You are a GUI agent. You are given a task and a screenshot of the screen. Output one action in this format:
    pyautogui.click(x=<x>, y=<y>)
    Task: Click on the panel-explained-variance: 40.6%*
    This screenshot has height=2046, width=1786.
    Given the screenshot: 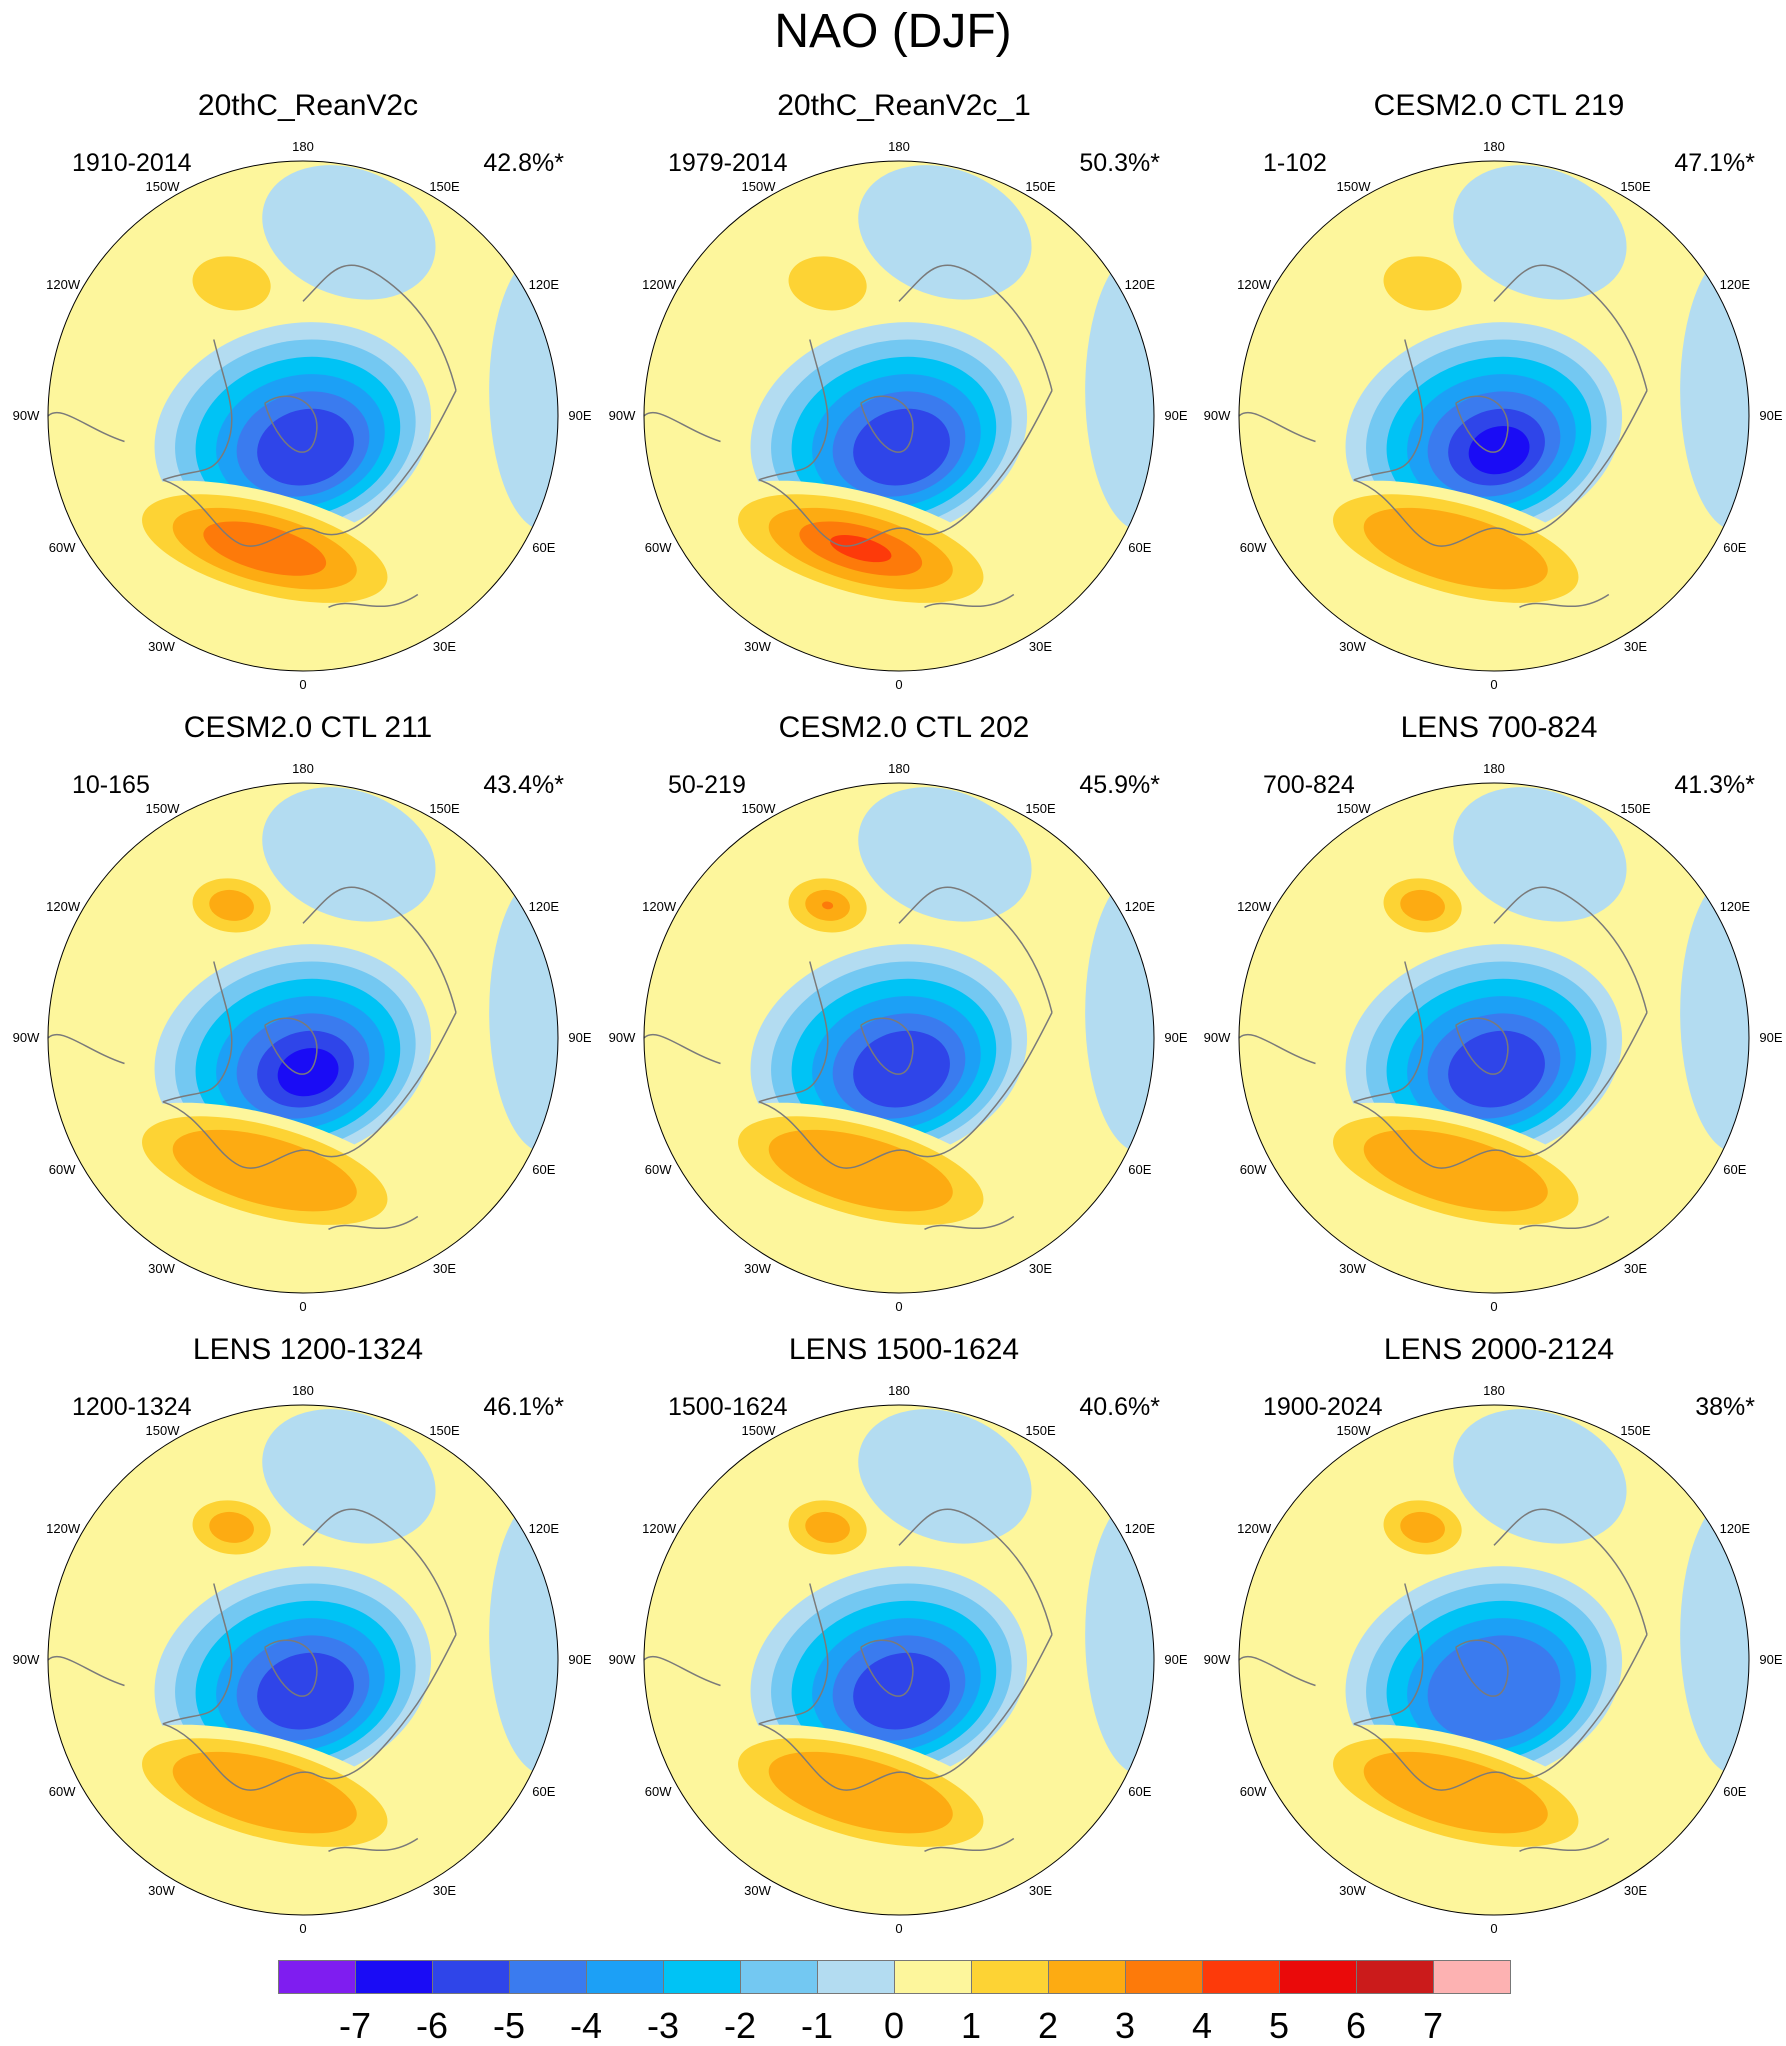 What is the action you would take?
    pyautogui.click(x=1119, y=1407)
    